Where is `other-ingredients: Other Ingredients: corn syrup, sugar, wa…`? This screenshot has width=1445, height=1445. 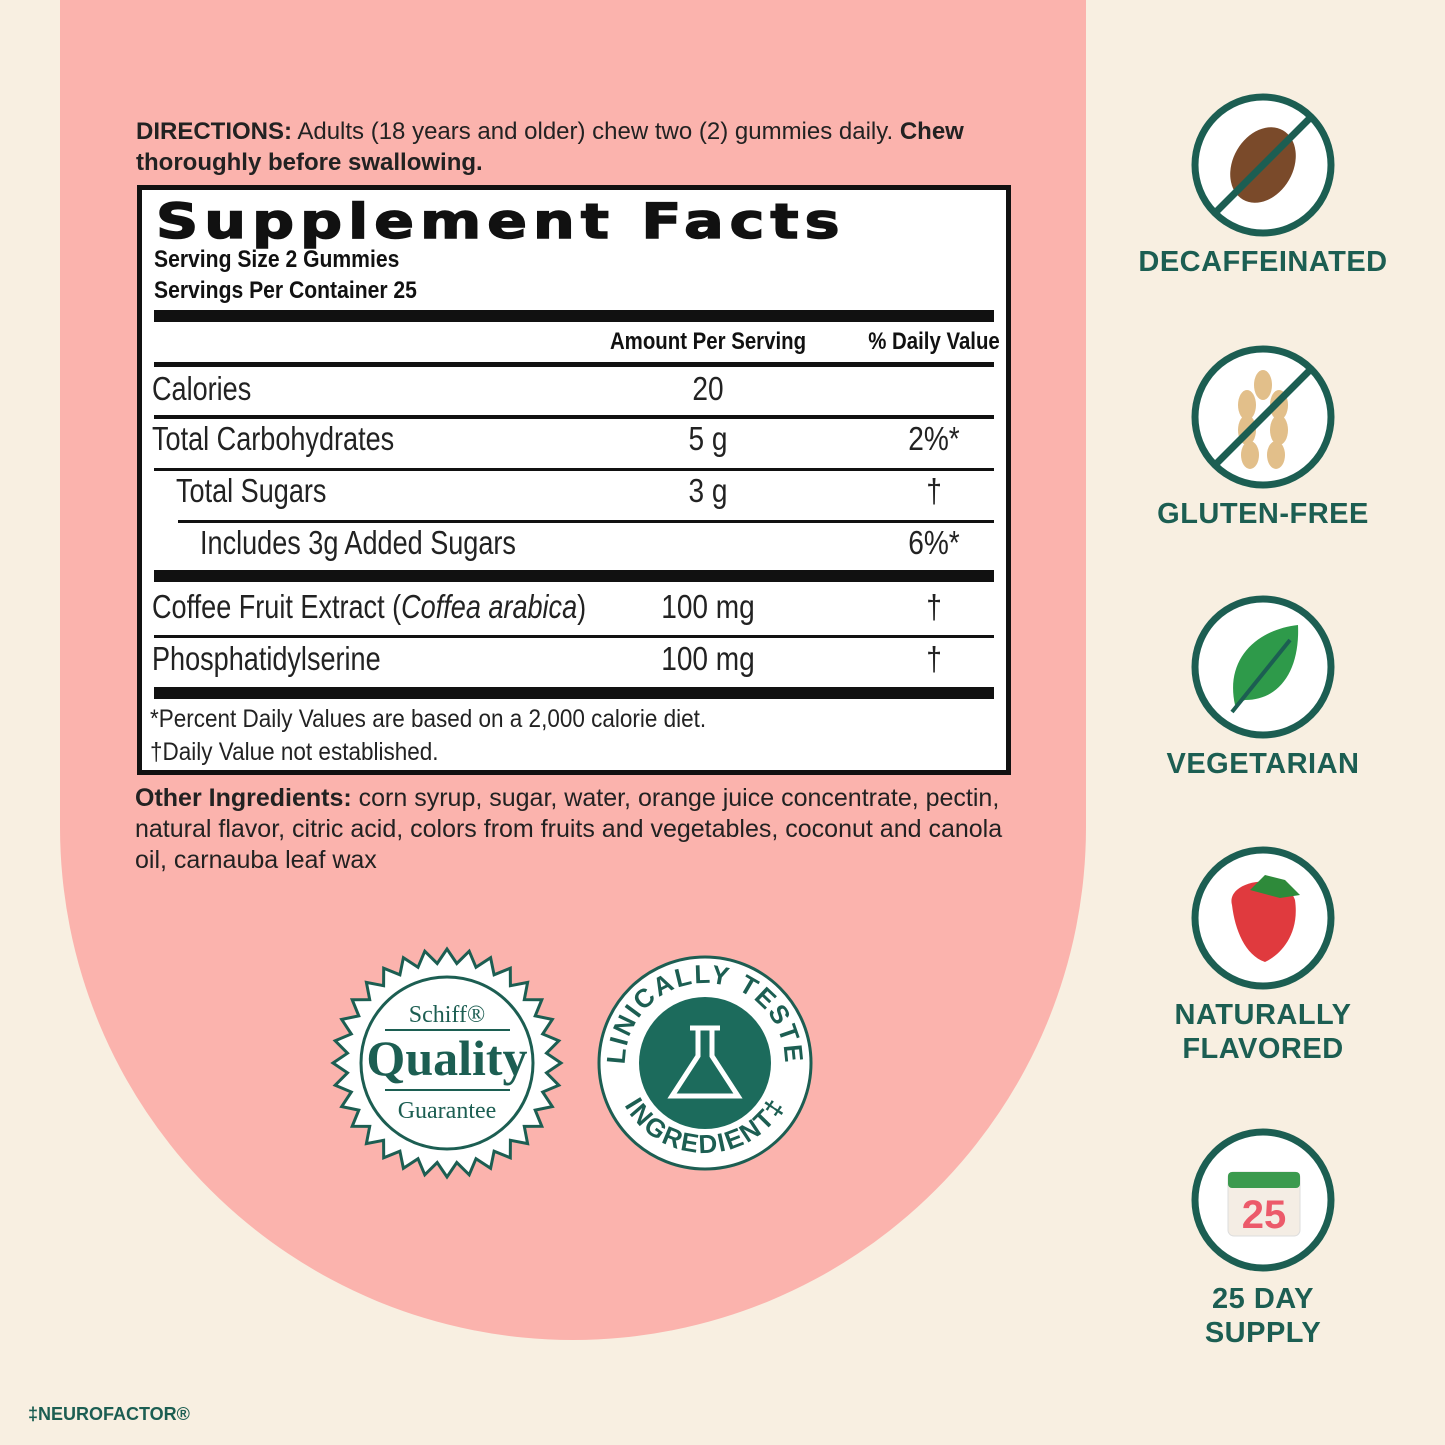 other-ingredients: Other Ingredients: corn syrup, sugar, wa… is located at coordinates (580, 829).